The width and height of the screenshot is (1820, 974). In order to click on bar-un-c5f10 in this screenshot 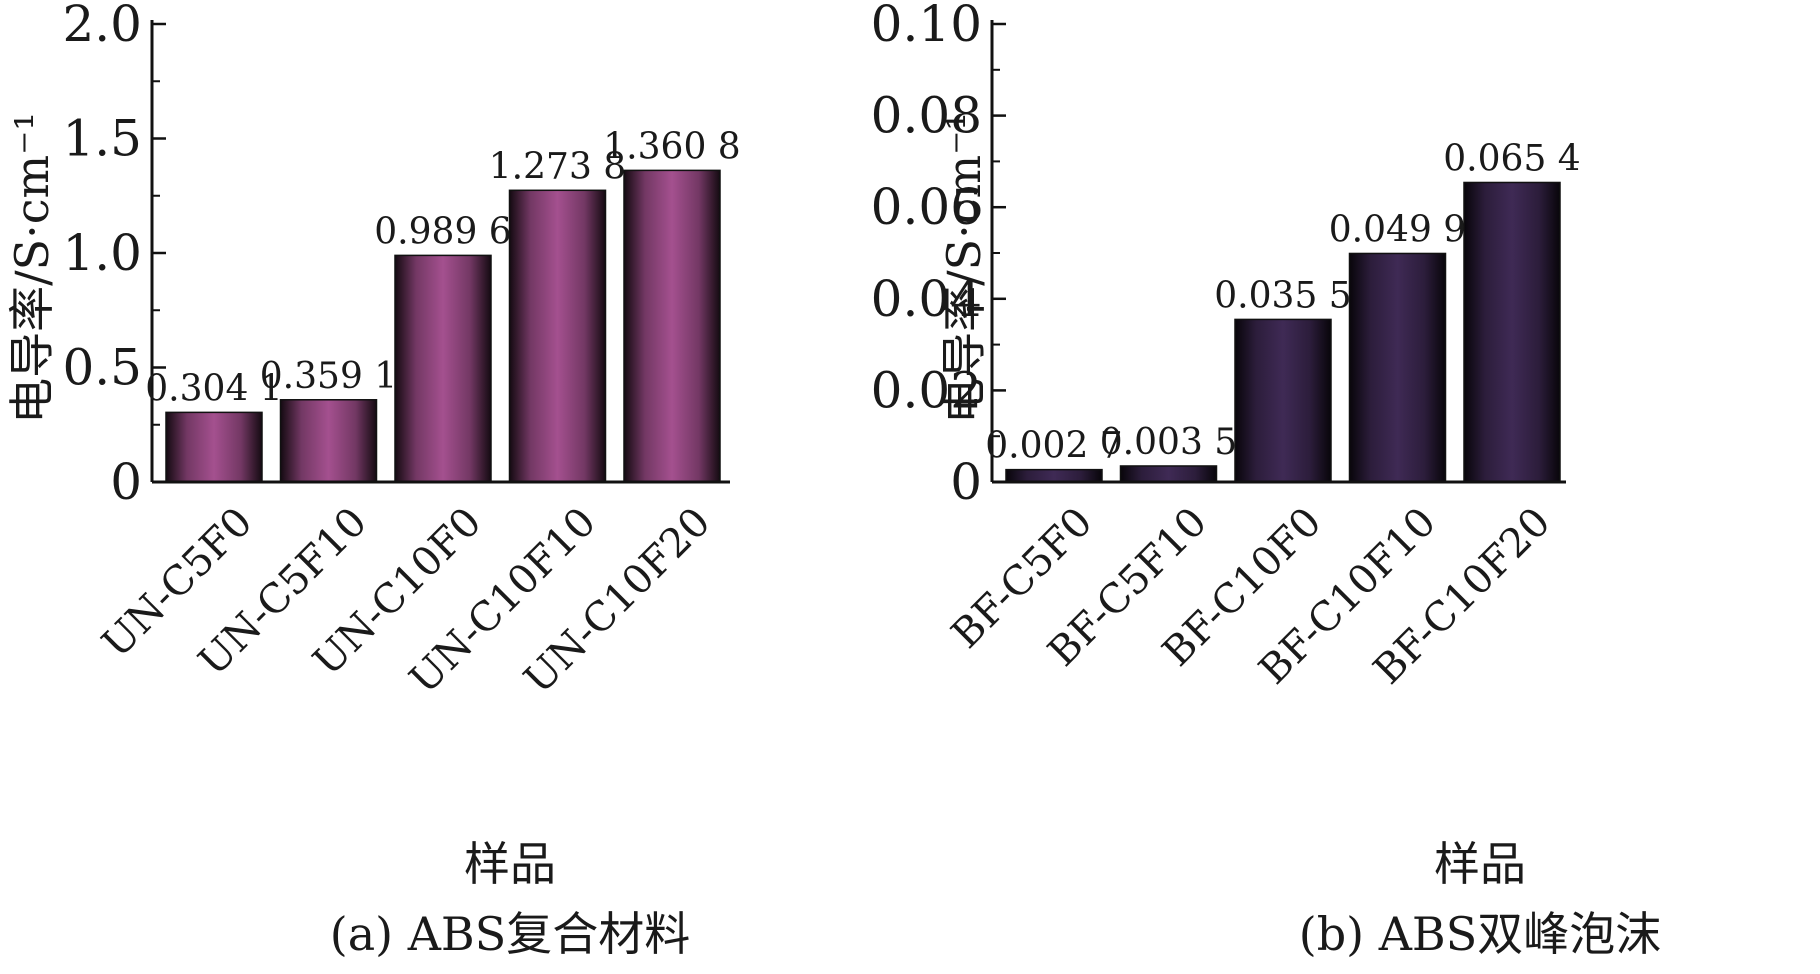, I will do `click(328, 441)`.